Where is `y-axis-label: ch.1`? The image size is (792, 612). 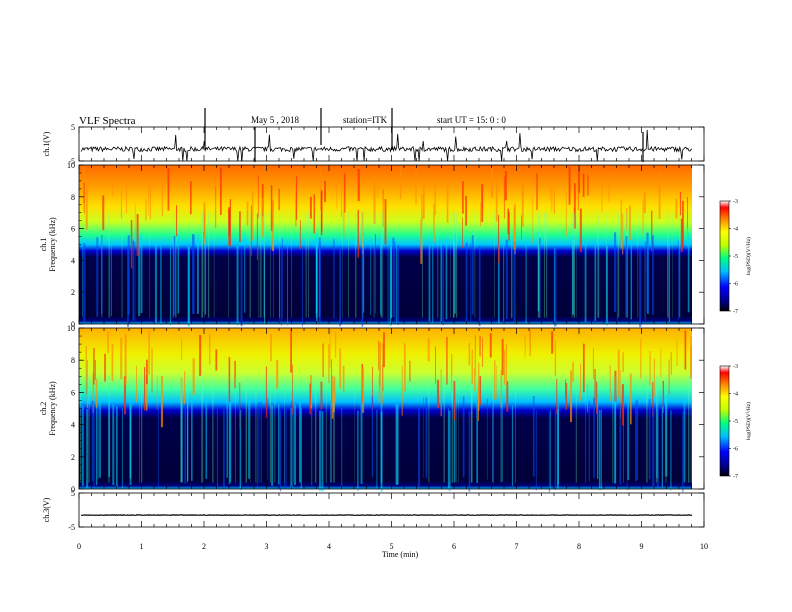
y-axis-label: ch.1 is located at coordinates (43, 245).